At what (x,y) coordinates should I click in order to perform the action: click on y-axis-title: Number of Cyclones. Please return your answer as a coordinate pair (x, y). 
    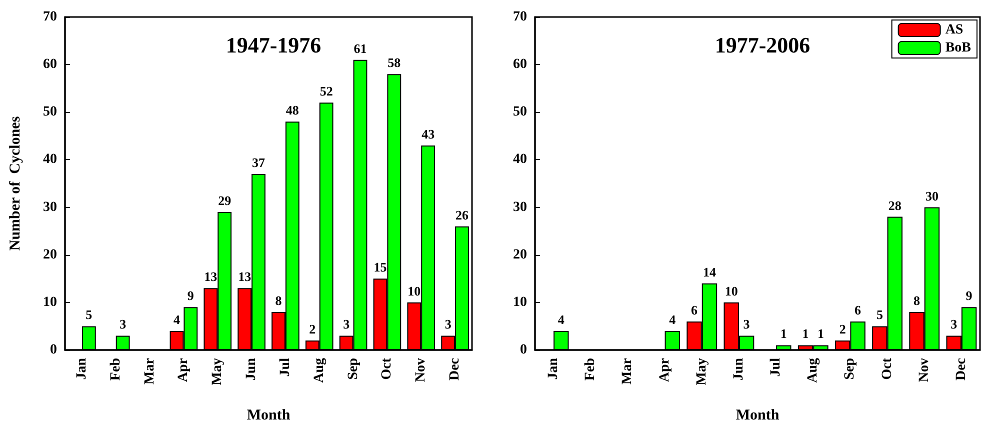
    Looking at the image, I should click on (16, 183).